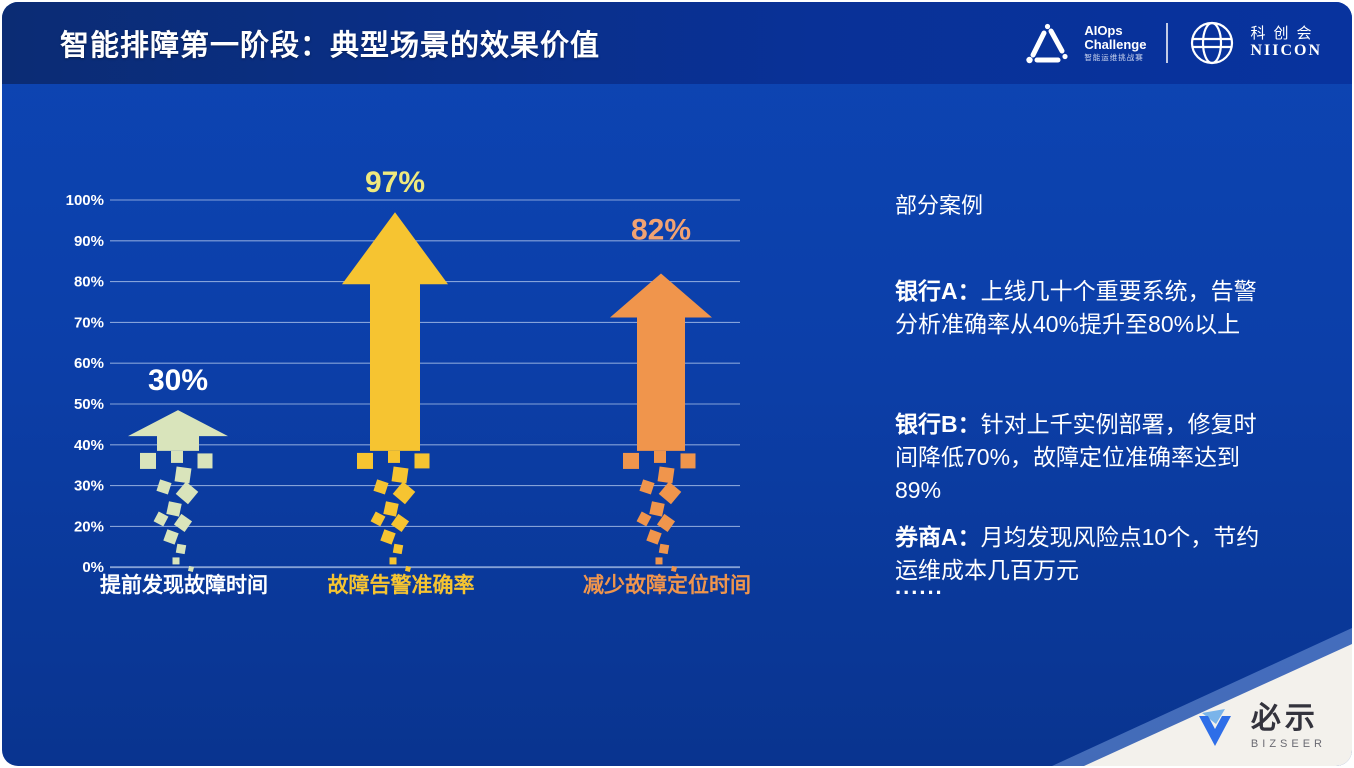 The image size is (1354, 768). Describe the element at coordinates (89, 322) in the screenshot. I see `svg-text: 70%` at that location.